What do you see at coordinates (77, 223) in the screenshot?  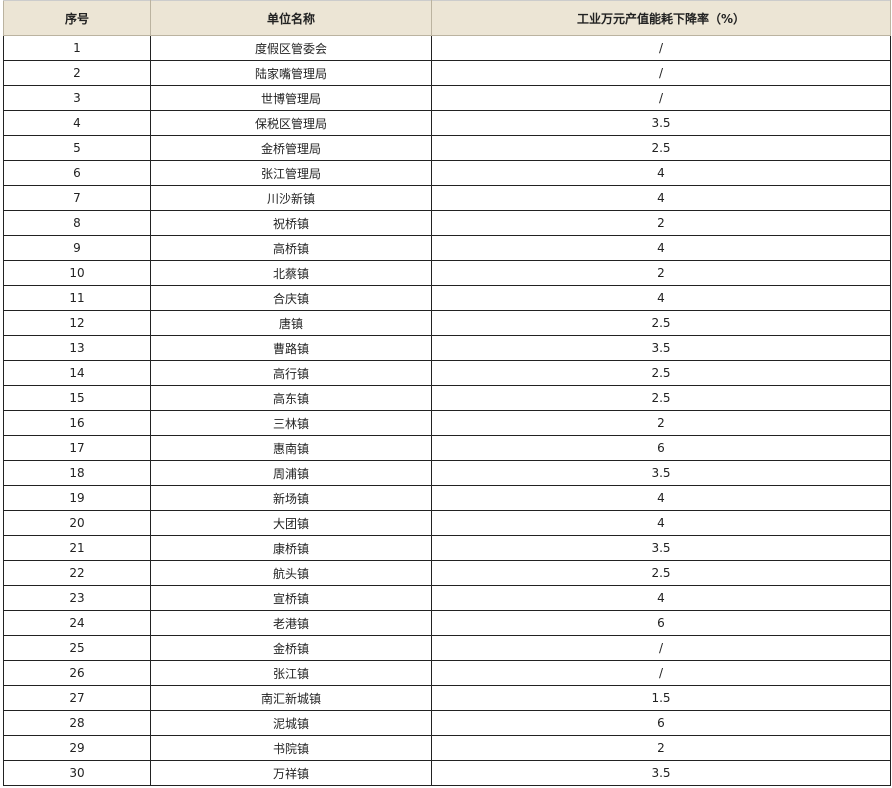 I see `cell-index: 8` at bounding box center [77, 223].